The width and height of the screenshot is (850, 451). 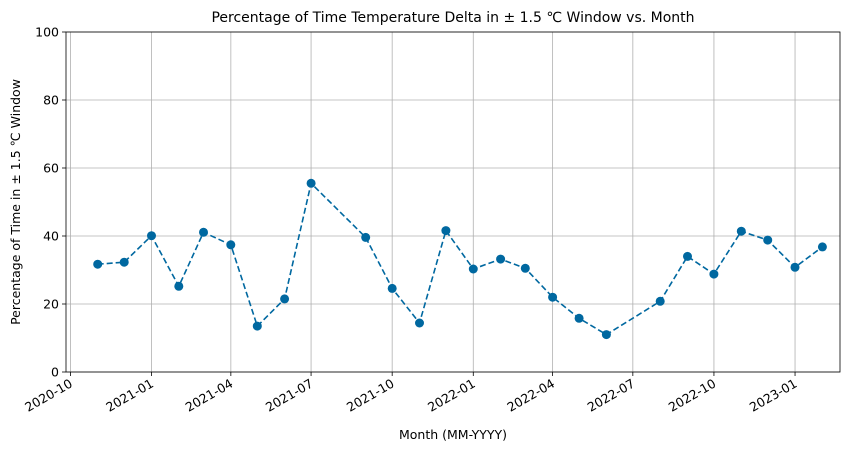 What do you see at coordinates (530, 395) in the screenshot?
I see `x-tick-label: 2022-04` at bounding box center [530, 395].